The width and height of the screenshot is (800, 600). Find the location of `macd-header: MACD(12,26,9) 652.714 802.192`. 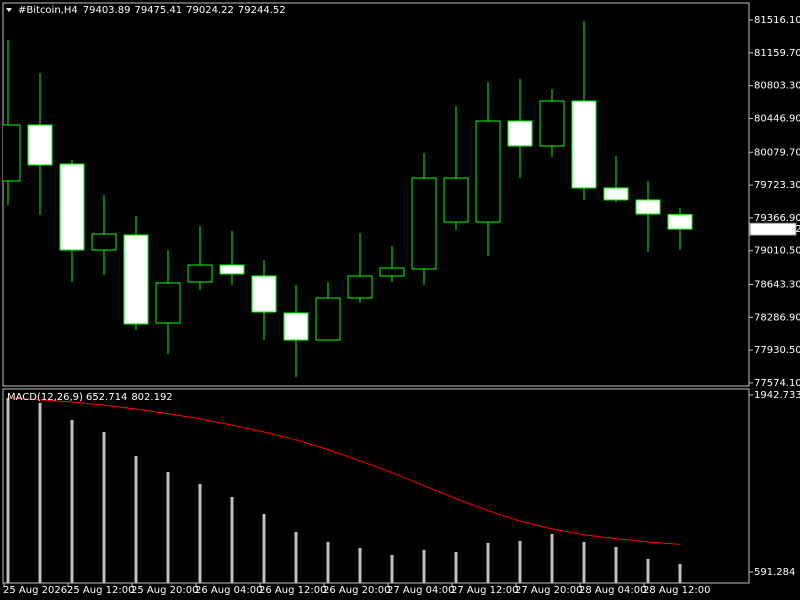

macd-header: MACD(12,26,9) 652.714 802.192 is located at coordinates (90, 397).